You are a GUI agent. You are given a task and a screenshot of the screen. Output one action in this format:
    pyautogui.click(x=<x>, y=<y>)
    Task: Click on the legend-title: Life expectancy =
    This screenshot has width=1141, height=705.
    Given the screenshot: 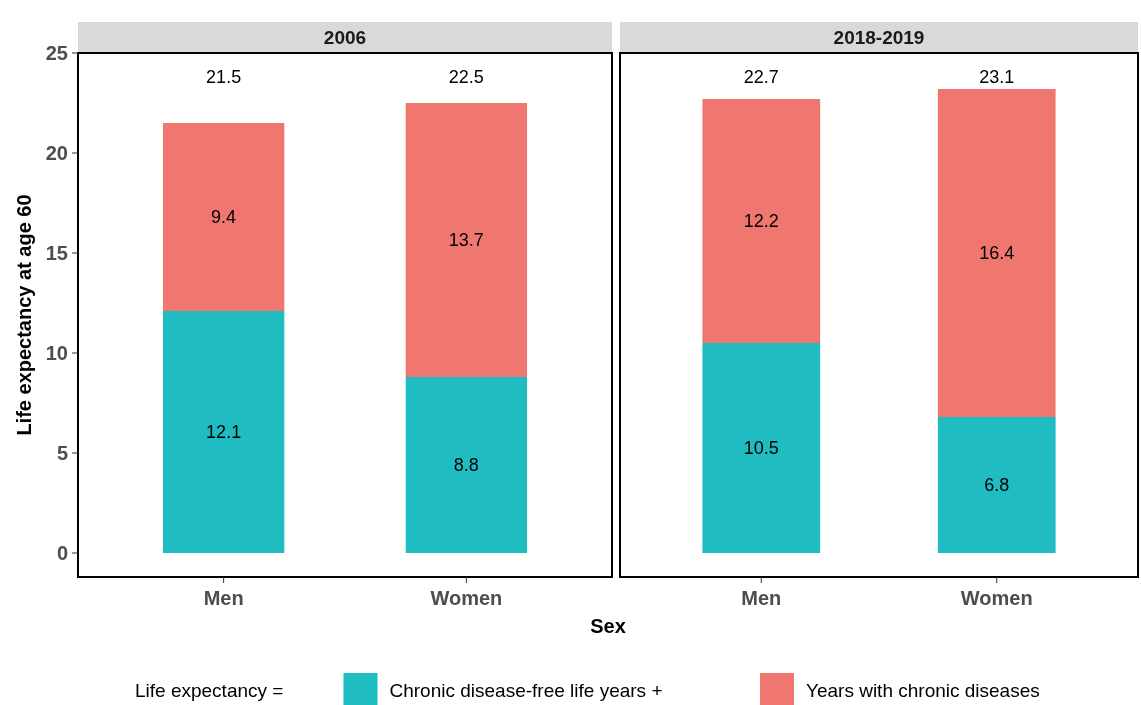 What is the action you would take?
    pyautogui.click(x=209, y=690)
    